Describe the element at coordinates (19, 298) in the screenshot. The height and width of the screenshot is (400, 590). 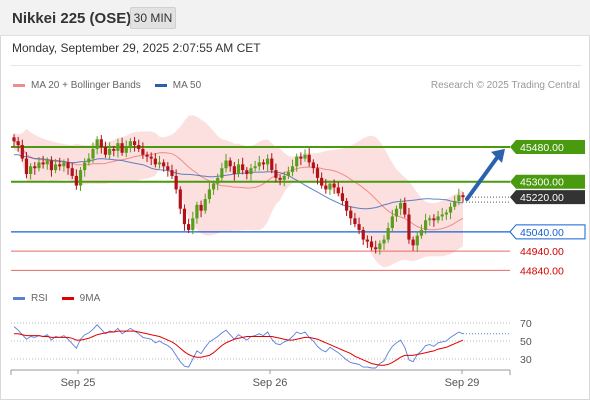
I see `rsi-swatch` at that location.